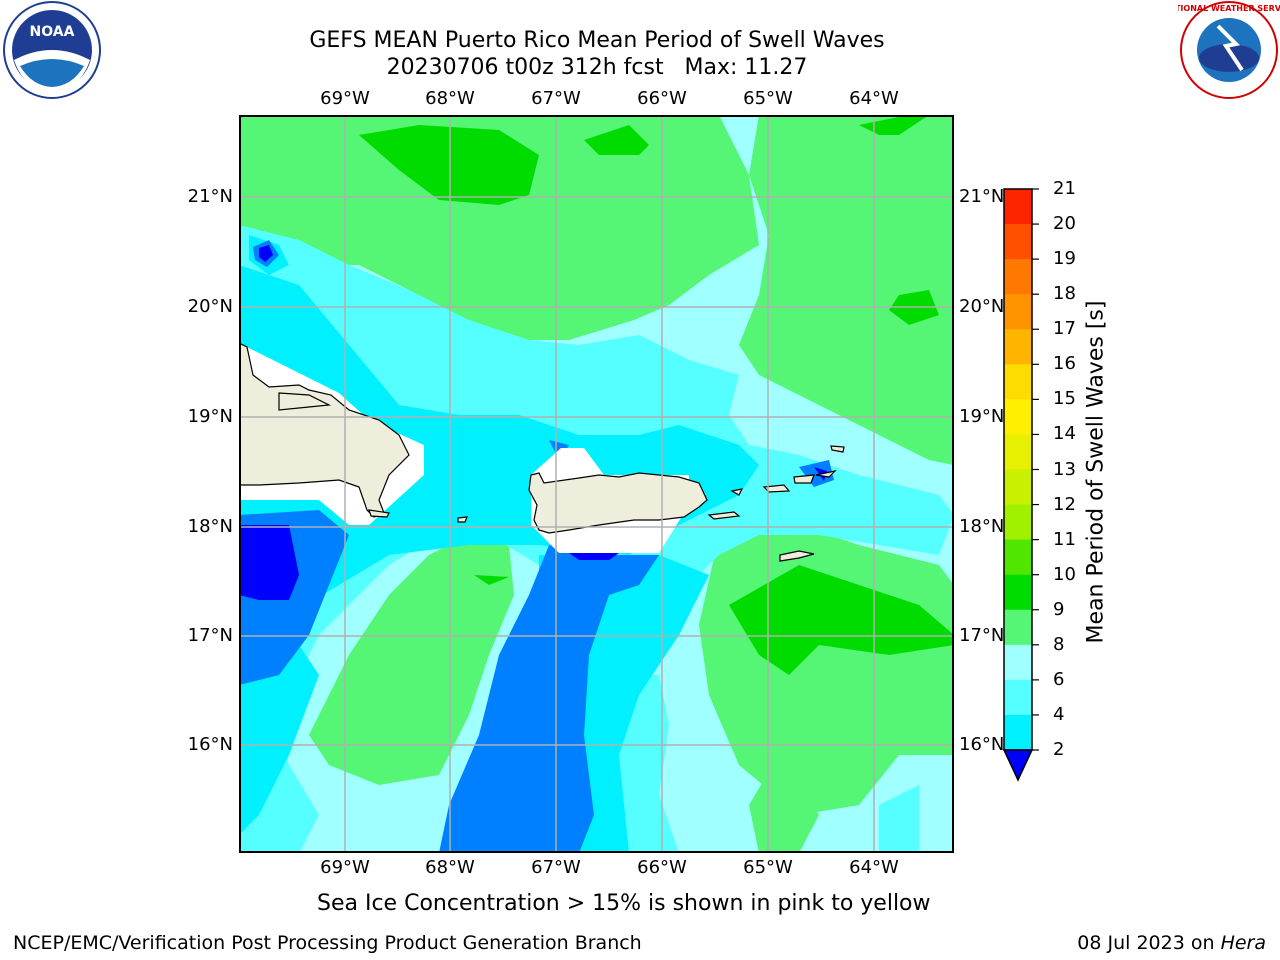 The height and width of the screenshot is (960, 1280). What do you see at coordinates (1059, 679) in the screenshot?
I see `colorbar-tick-label: 6` at bounding box center [1059, 679].